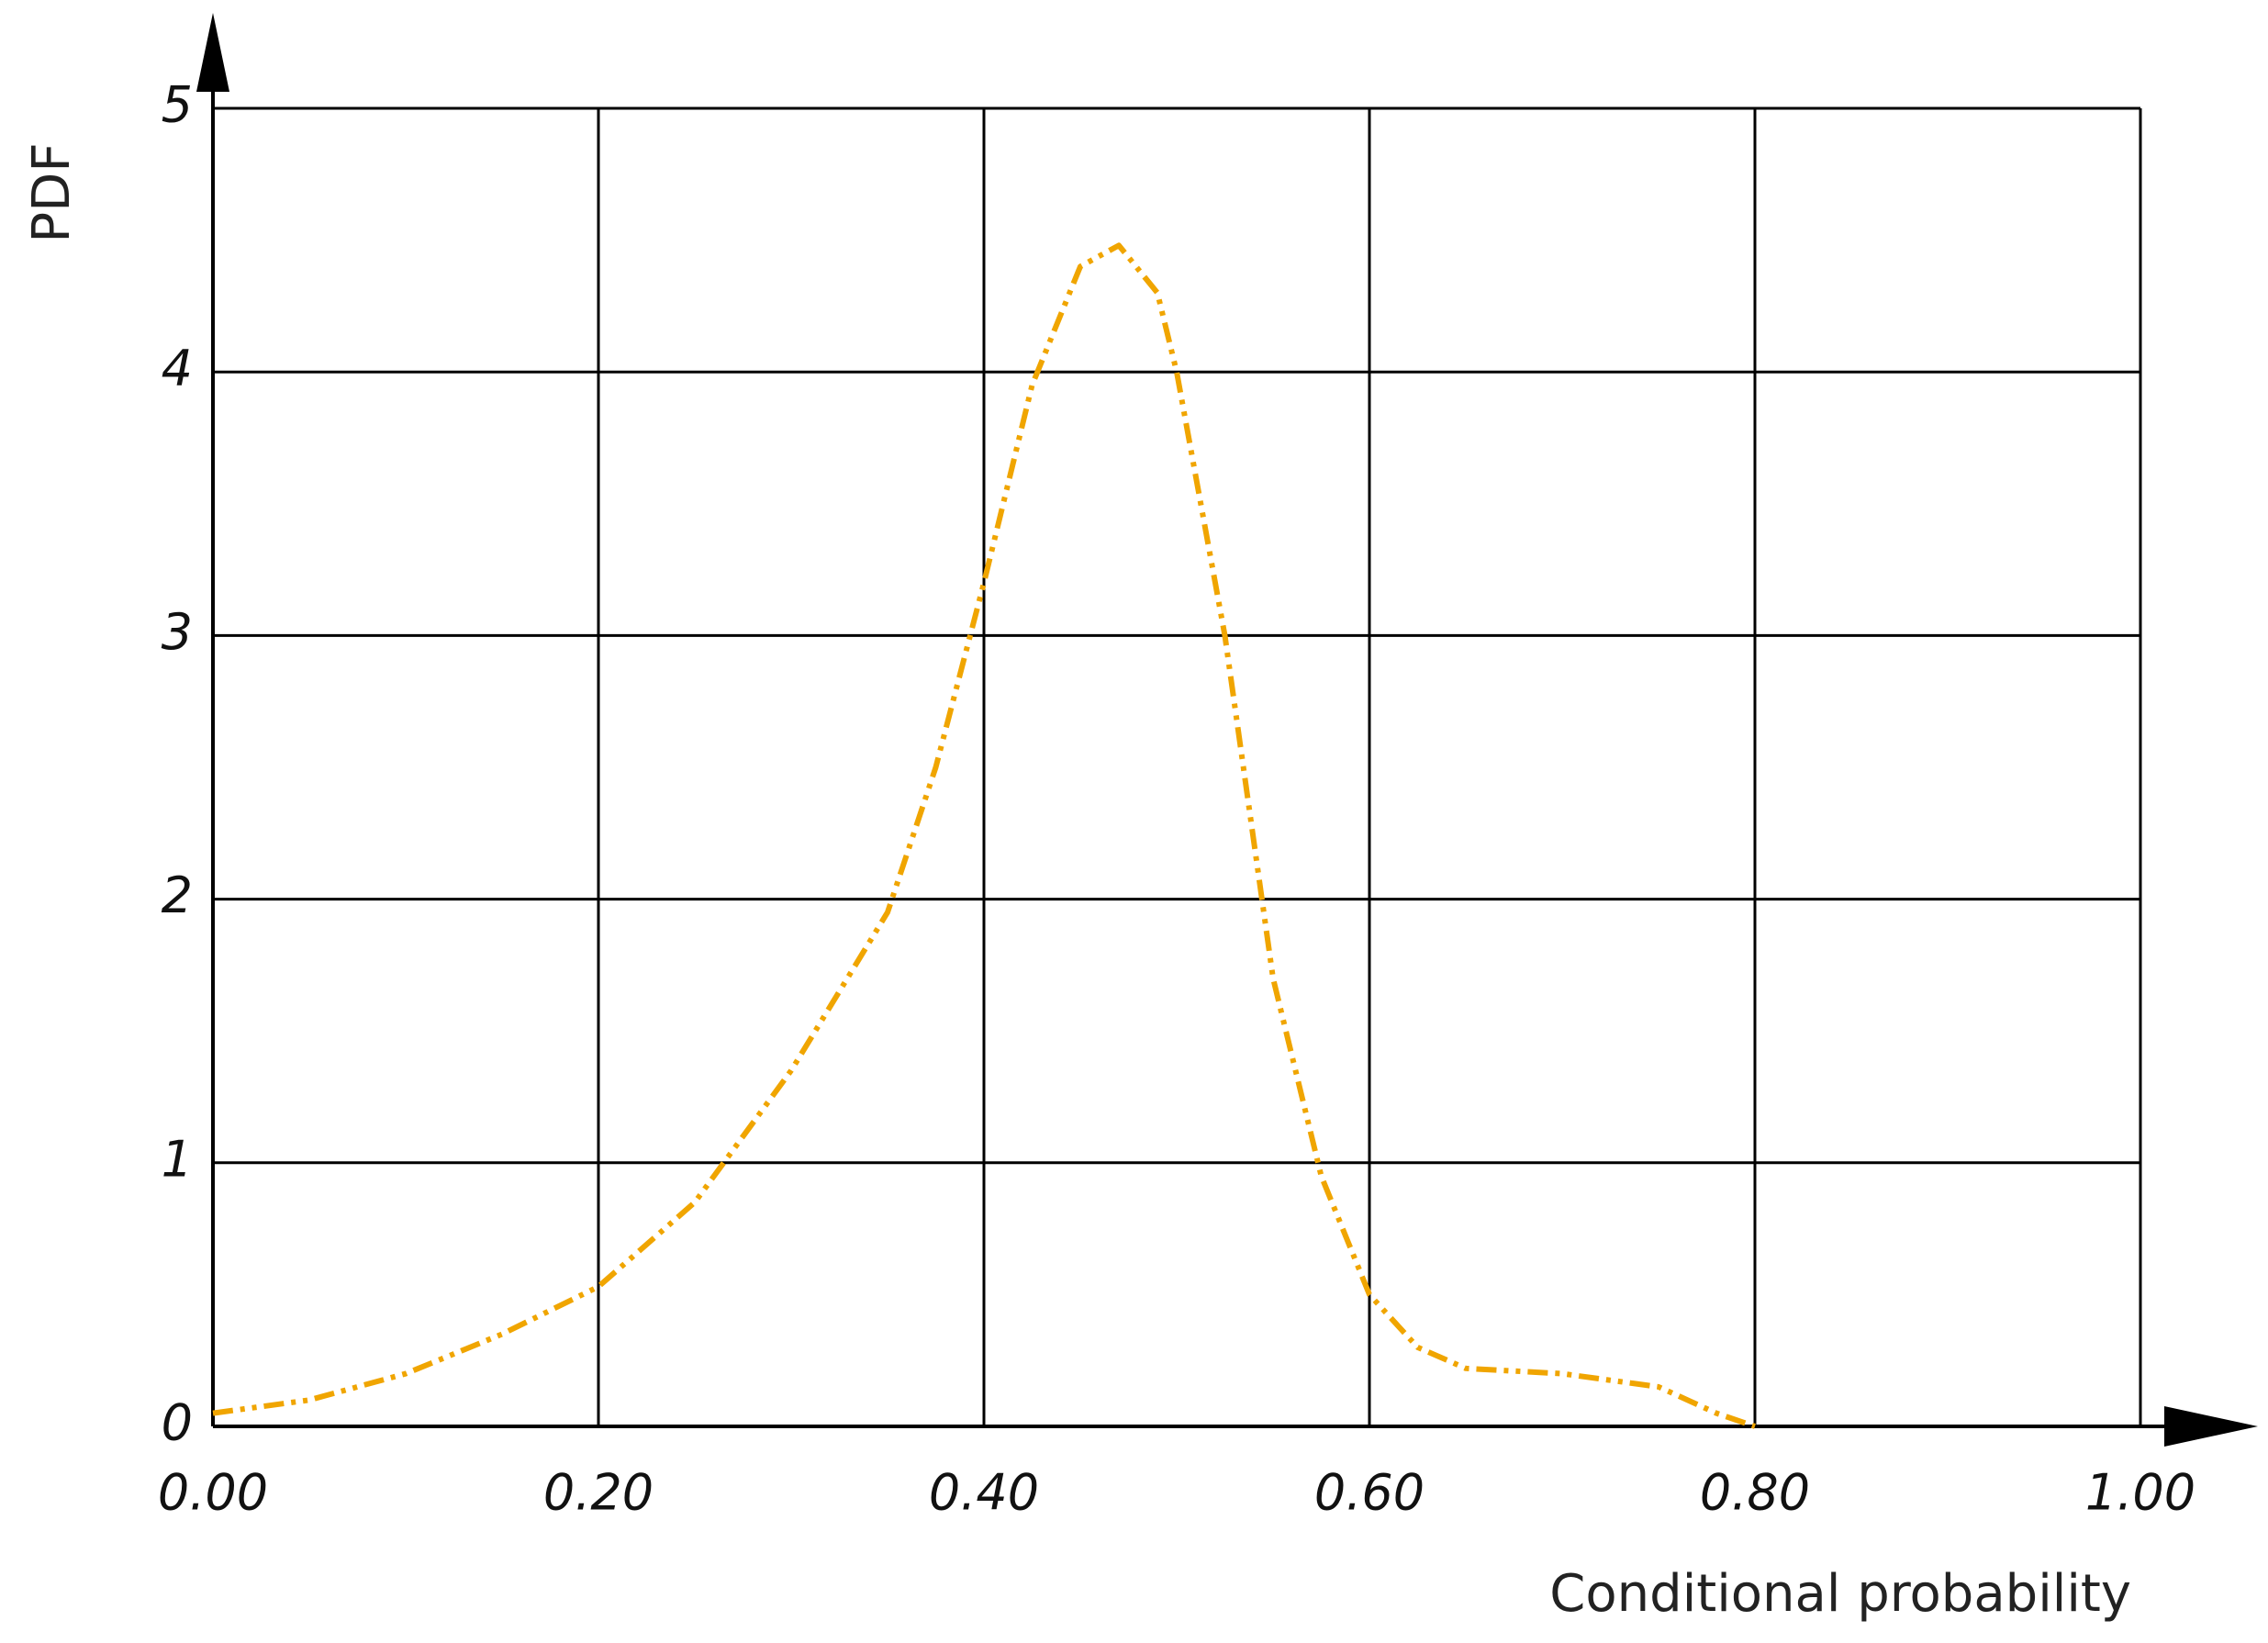 The width and height of the screenshot is (2268, 1643). What do you see at coordinates (1840, 1594) in the screenshot?
I see `x-axis-label: Conditional probability` at bounding box center [1840, 1594].